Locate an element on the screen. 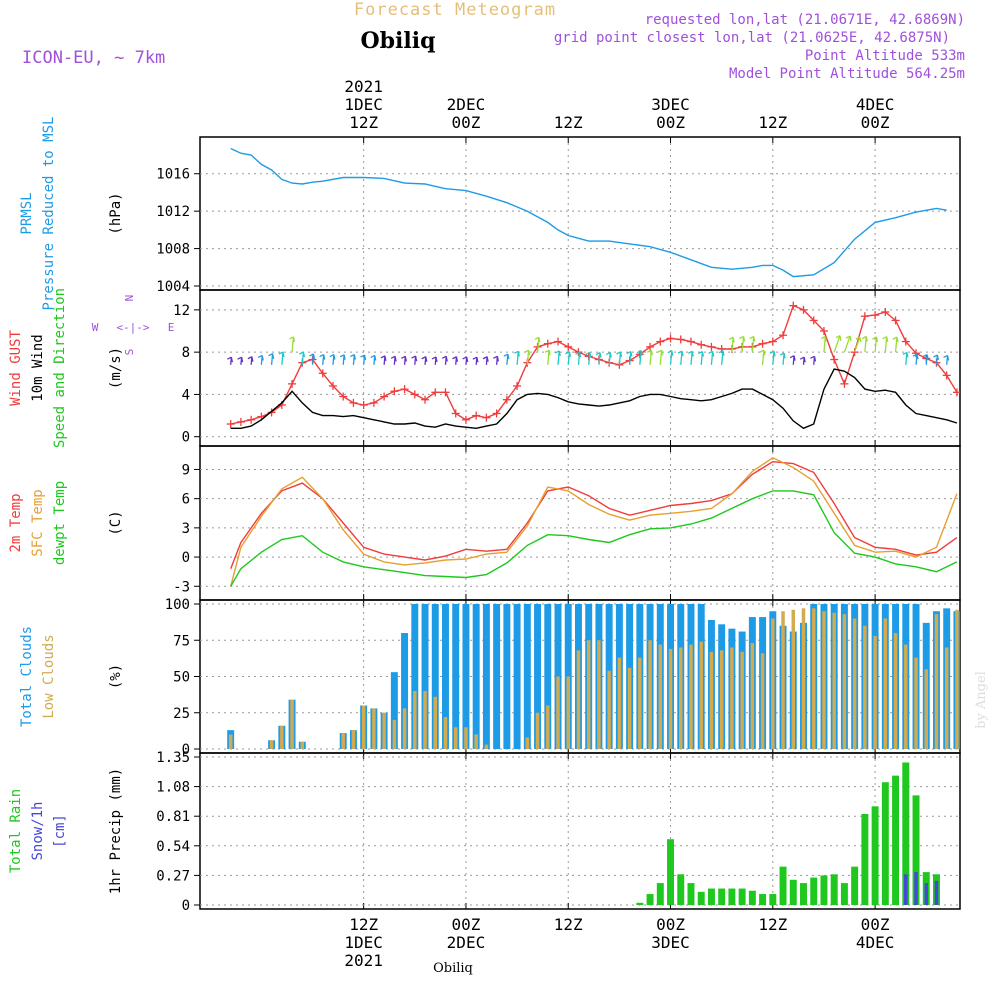  y-tick-label: 1.08 is located at coordinates (173, 788).